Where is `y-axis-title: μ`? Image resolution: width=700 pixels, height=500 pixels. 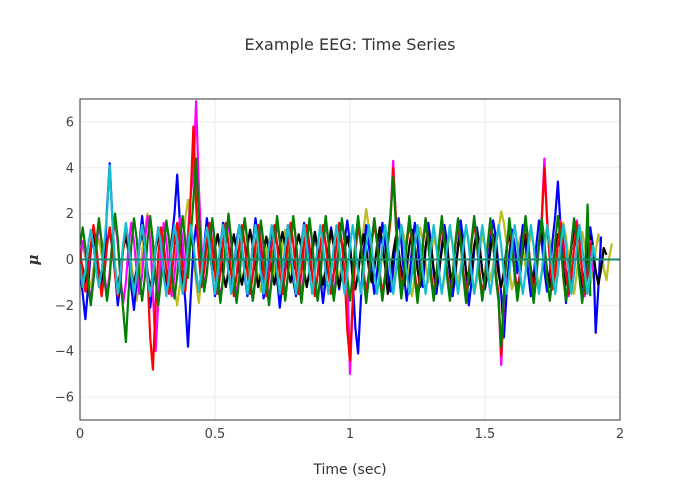
y-axis-title: μ is located at coordinates (33, 259).